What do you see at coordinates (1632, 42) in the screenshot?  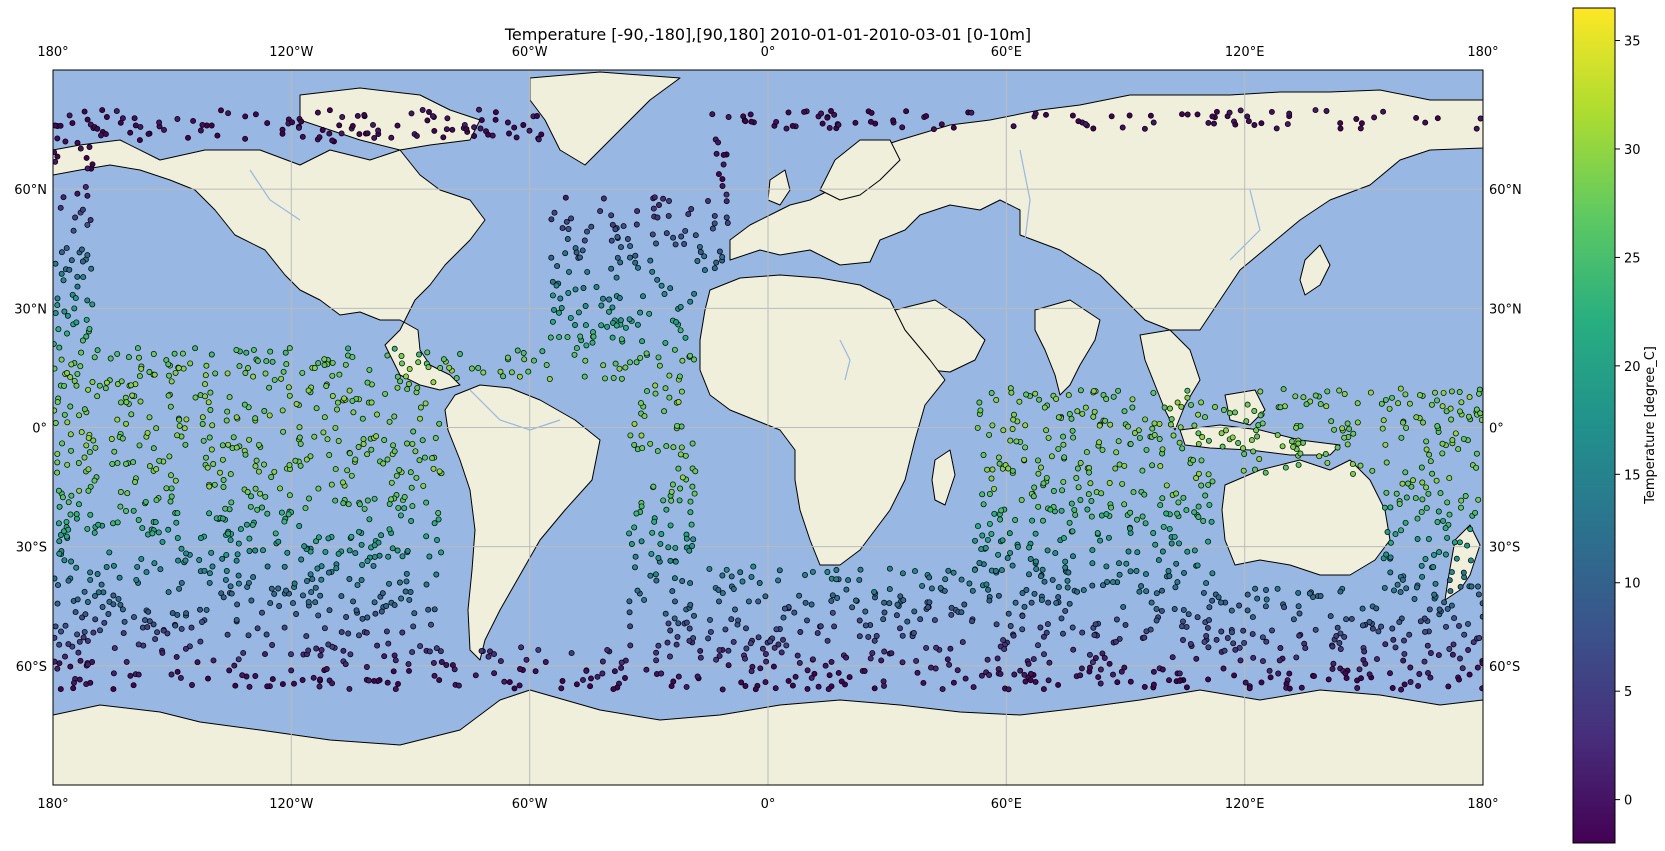 I see `colorbar-tick-label: 35` at bounding box center [1632, 42].